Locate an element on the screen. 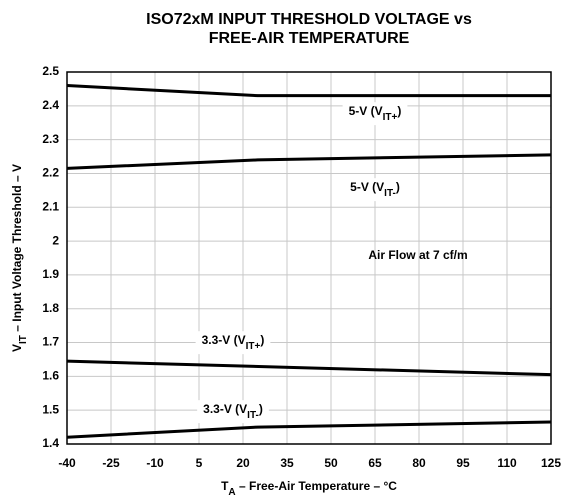  y-tick-label: 2.3 is located at coordinates (50, 139).